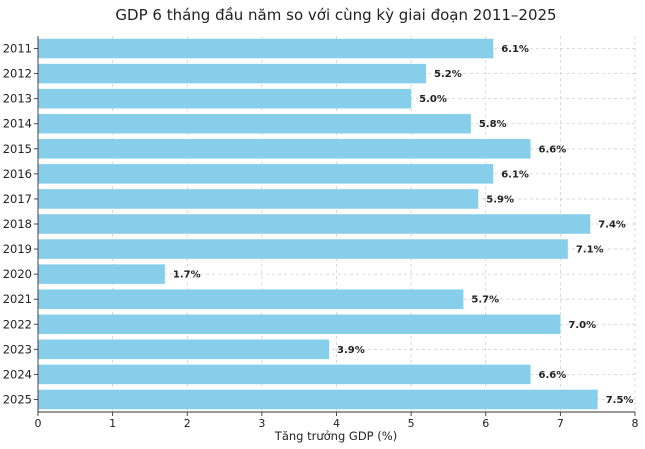 The width and height of the screenshot is (645, 449). Describe the element at coordinates (590, 250) in the screenshot. I see `data-label-2019: 7.1%` at that location.